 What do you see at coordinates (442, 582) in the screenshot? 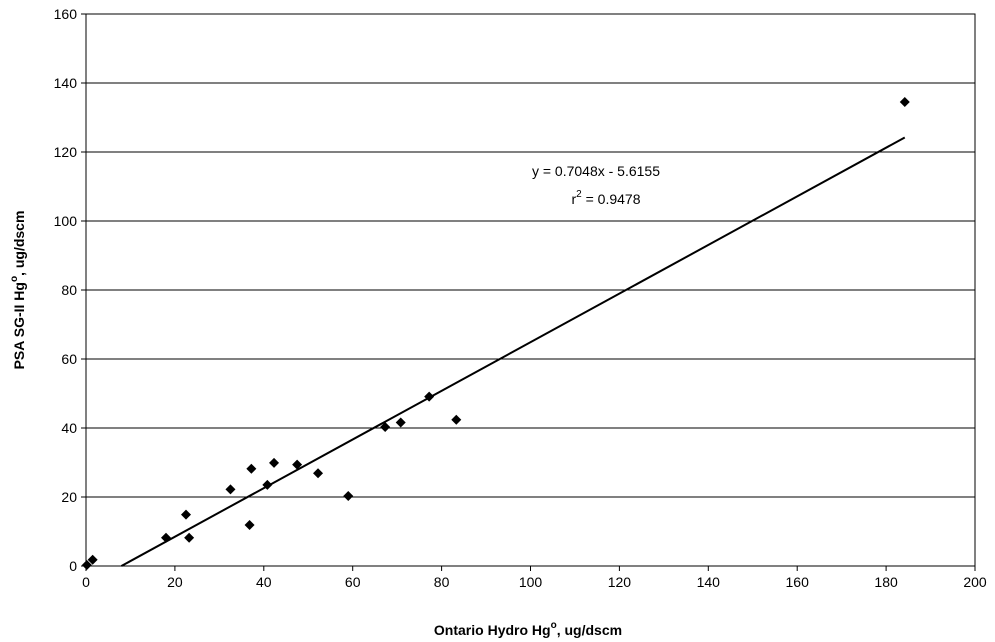
I see `x-tick-label: 80` at bounding box center [442, 582].